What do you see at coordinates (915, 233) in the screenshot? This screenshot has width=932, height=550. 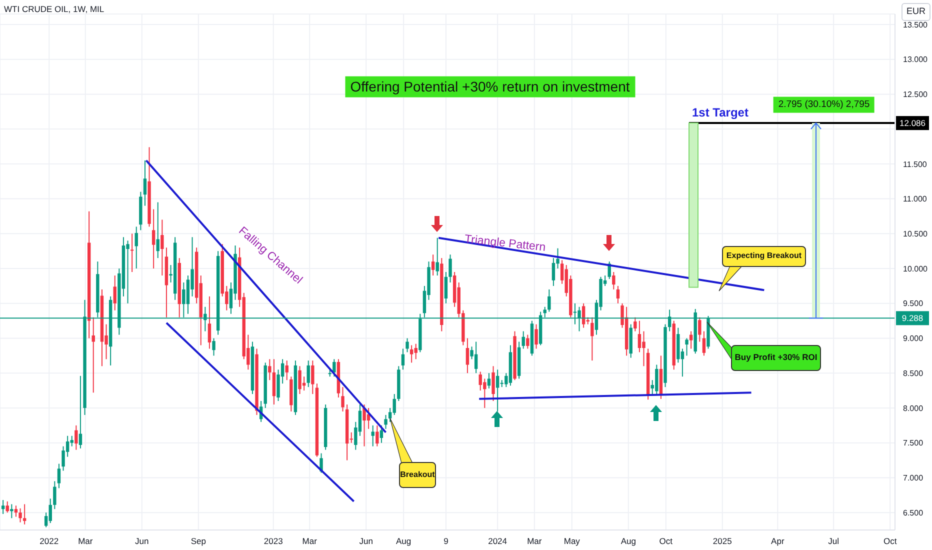 I see `y-tick-label: 10.500` at bounding box center [915, 233].